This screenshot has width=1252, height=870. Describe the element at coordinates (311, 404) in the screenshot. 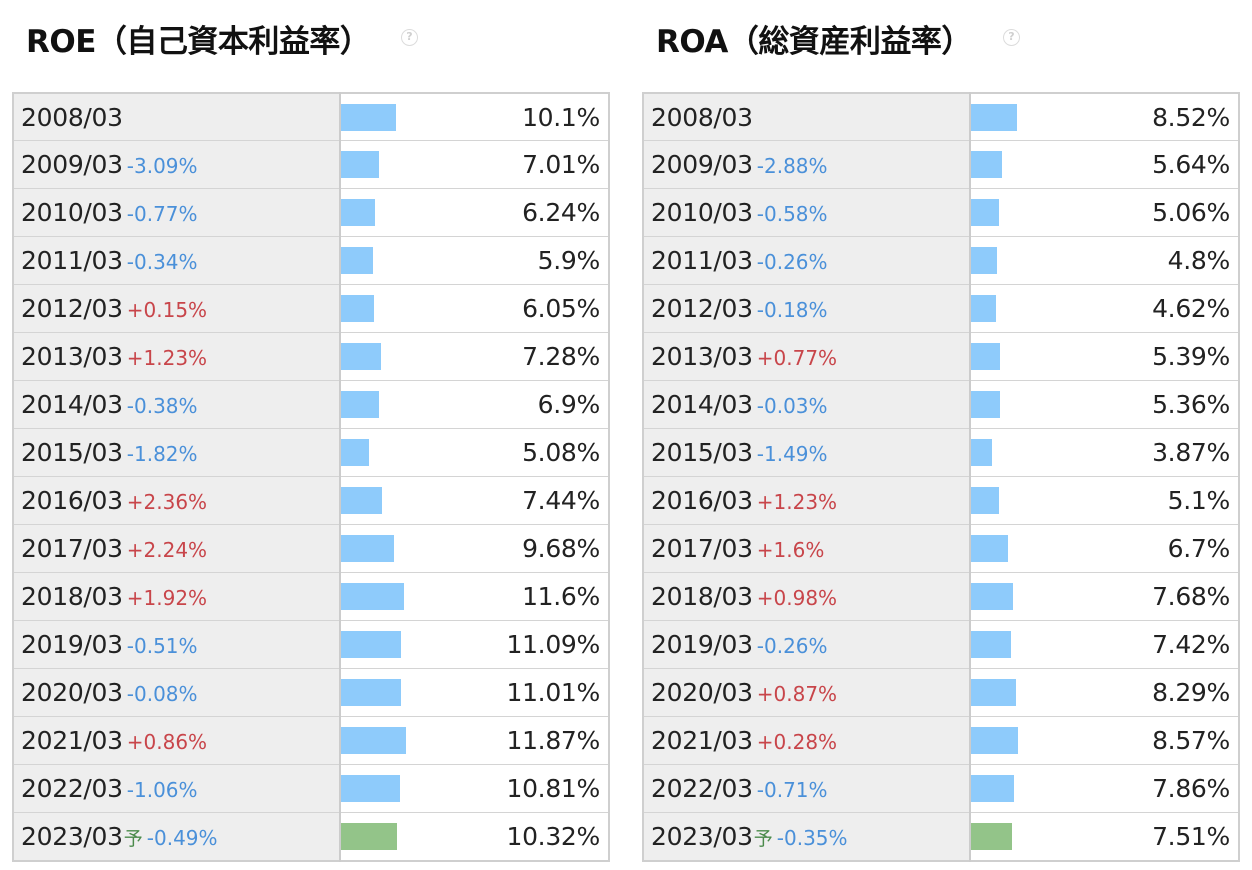

I see `roe-row: 2014/03 -0.38% 6.9%` at that location.